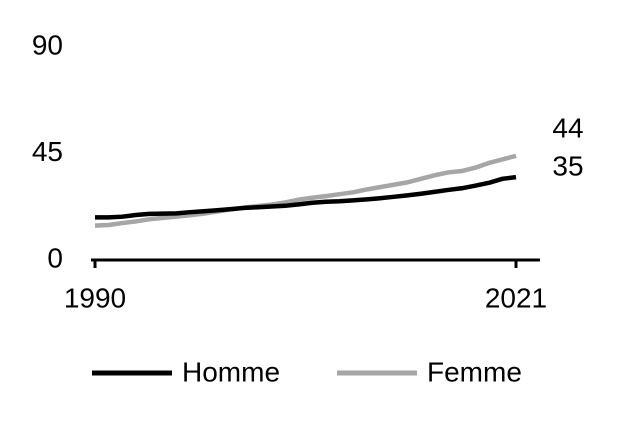 The image size is (618, 430). What do you see at coordinates (567, 127) in the screenshot?
I see `end-label: 44` at bounding box center [567, 127].